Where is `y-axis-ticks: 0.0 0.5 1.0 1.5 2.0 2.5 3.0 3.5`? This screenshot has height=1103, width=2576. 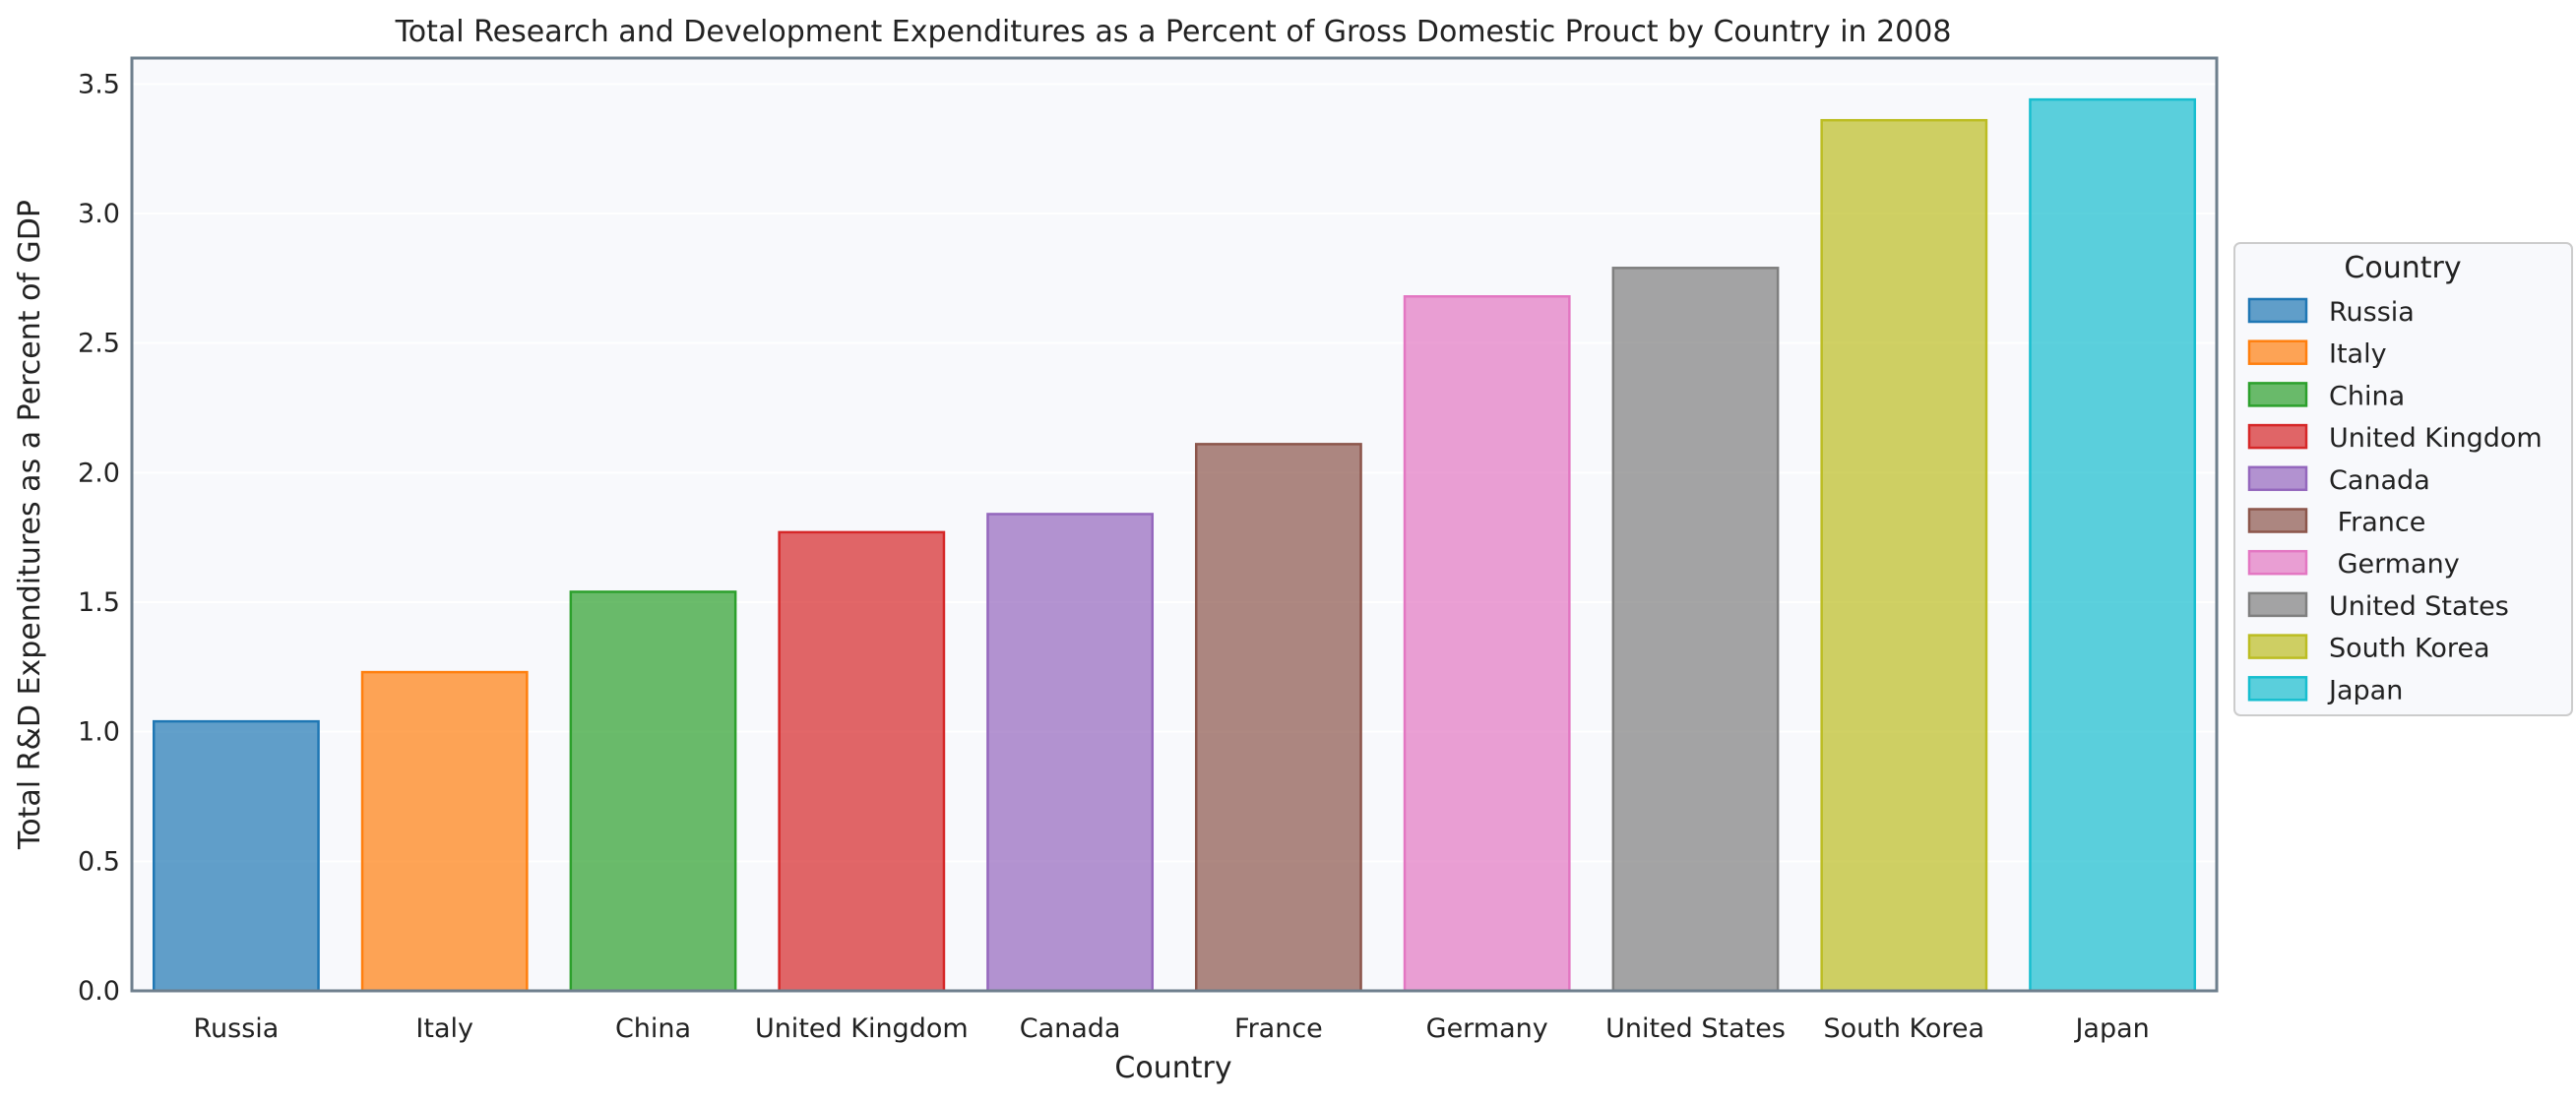 y-axis-ticks: 0.0 0.5 1.0 1.5 2.0 2.5 3.0 3.5 is located at coordinates (99, 538).